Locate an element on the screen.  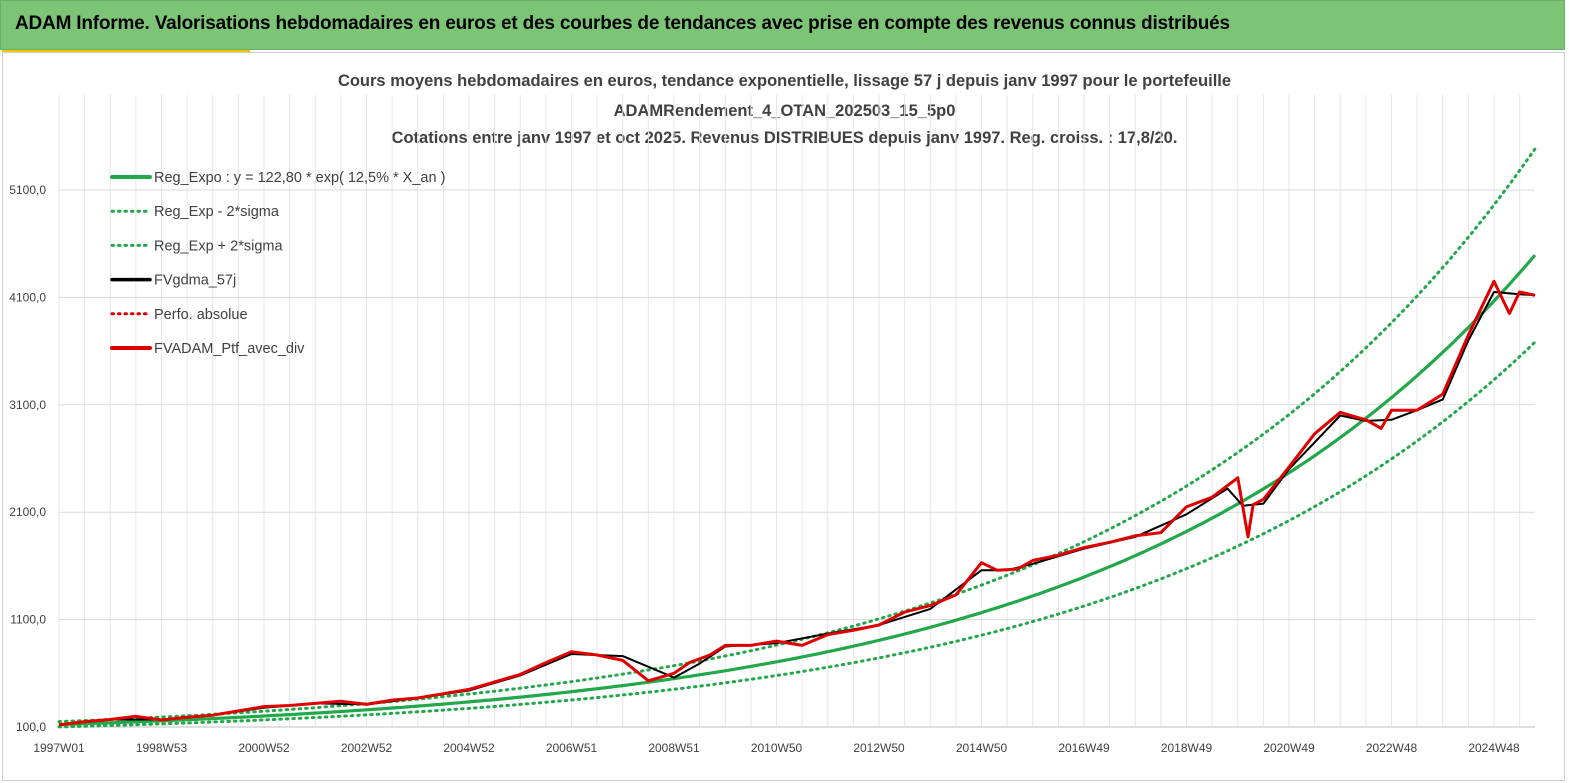
legend-label: Reg_Exp - 2*sigma is located at coordinates (217, 212).